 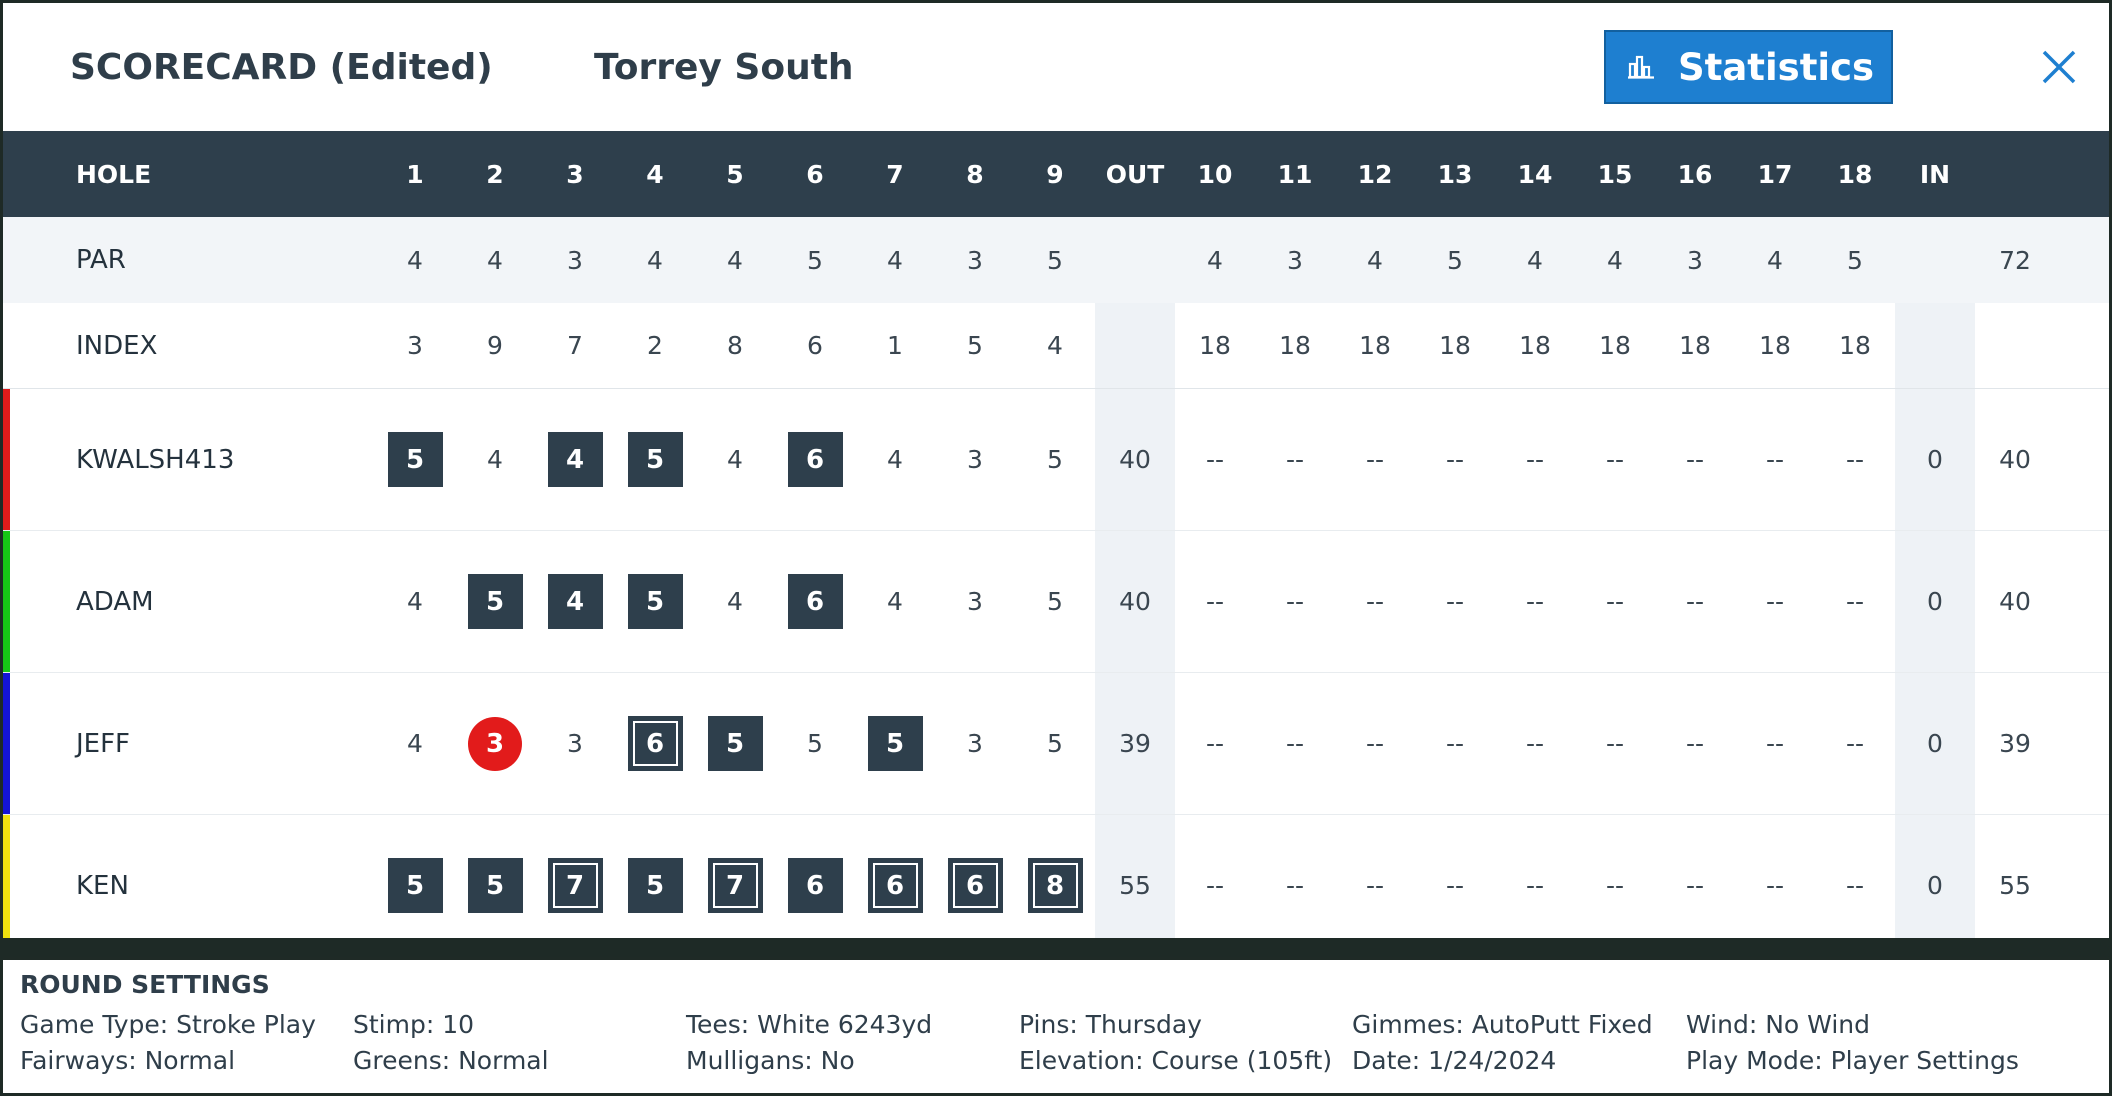 What do you see at coordinates (1056, 260) in the screenshot?
I see `par-row: PAR 4 4 3 4 4 5 4 3 5 4 3 4 5 4 4 3 4 5 72` at bounding box center [1056, 260].